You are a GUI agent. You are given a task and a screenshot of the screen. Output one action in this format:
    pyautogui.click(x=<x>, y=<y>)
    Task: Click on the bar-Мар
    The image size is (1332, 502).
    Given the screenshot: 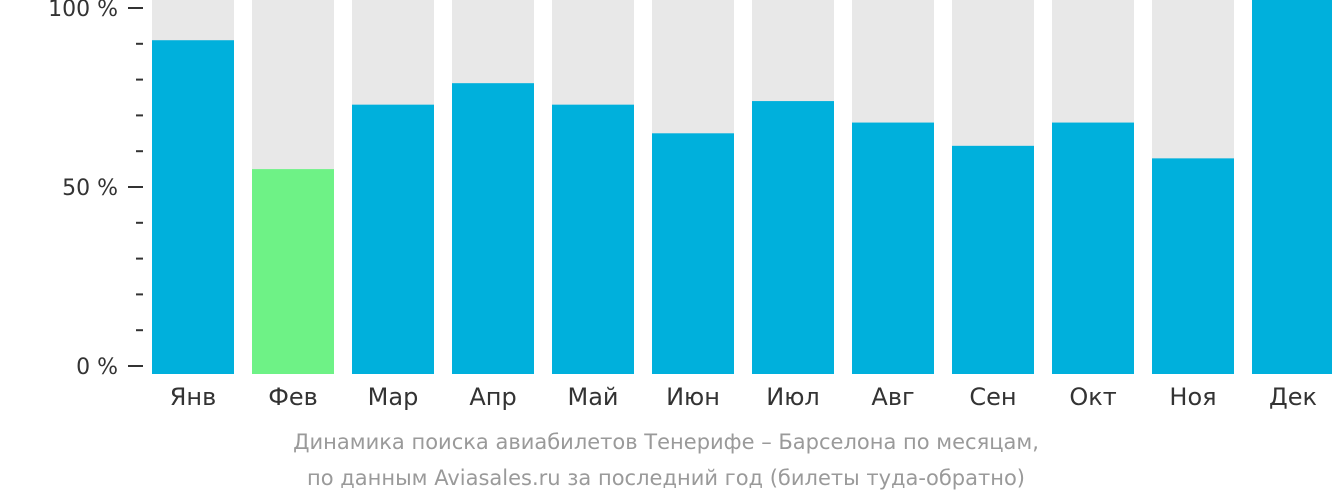 What is the action you would take?
    pyautogui.click(x=393, y=239)
    